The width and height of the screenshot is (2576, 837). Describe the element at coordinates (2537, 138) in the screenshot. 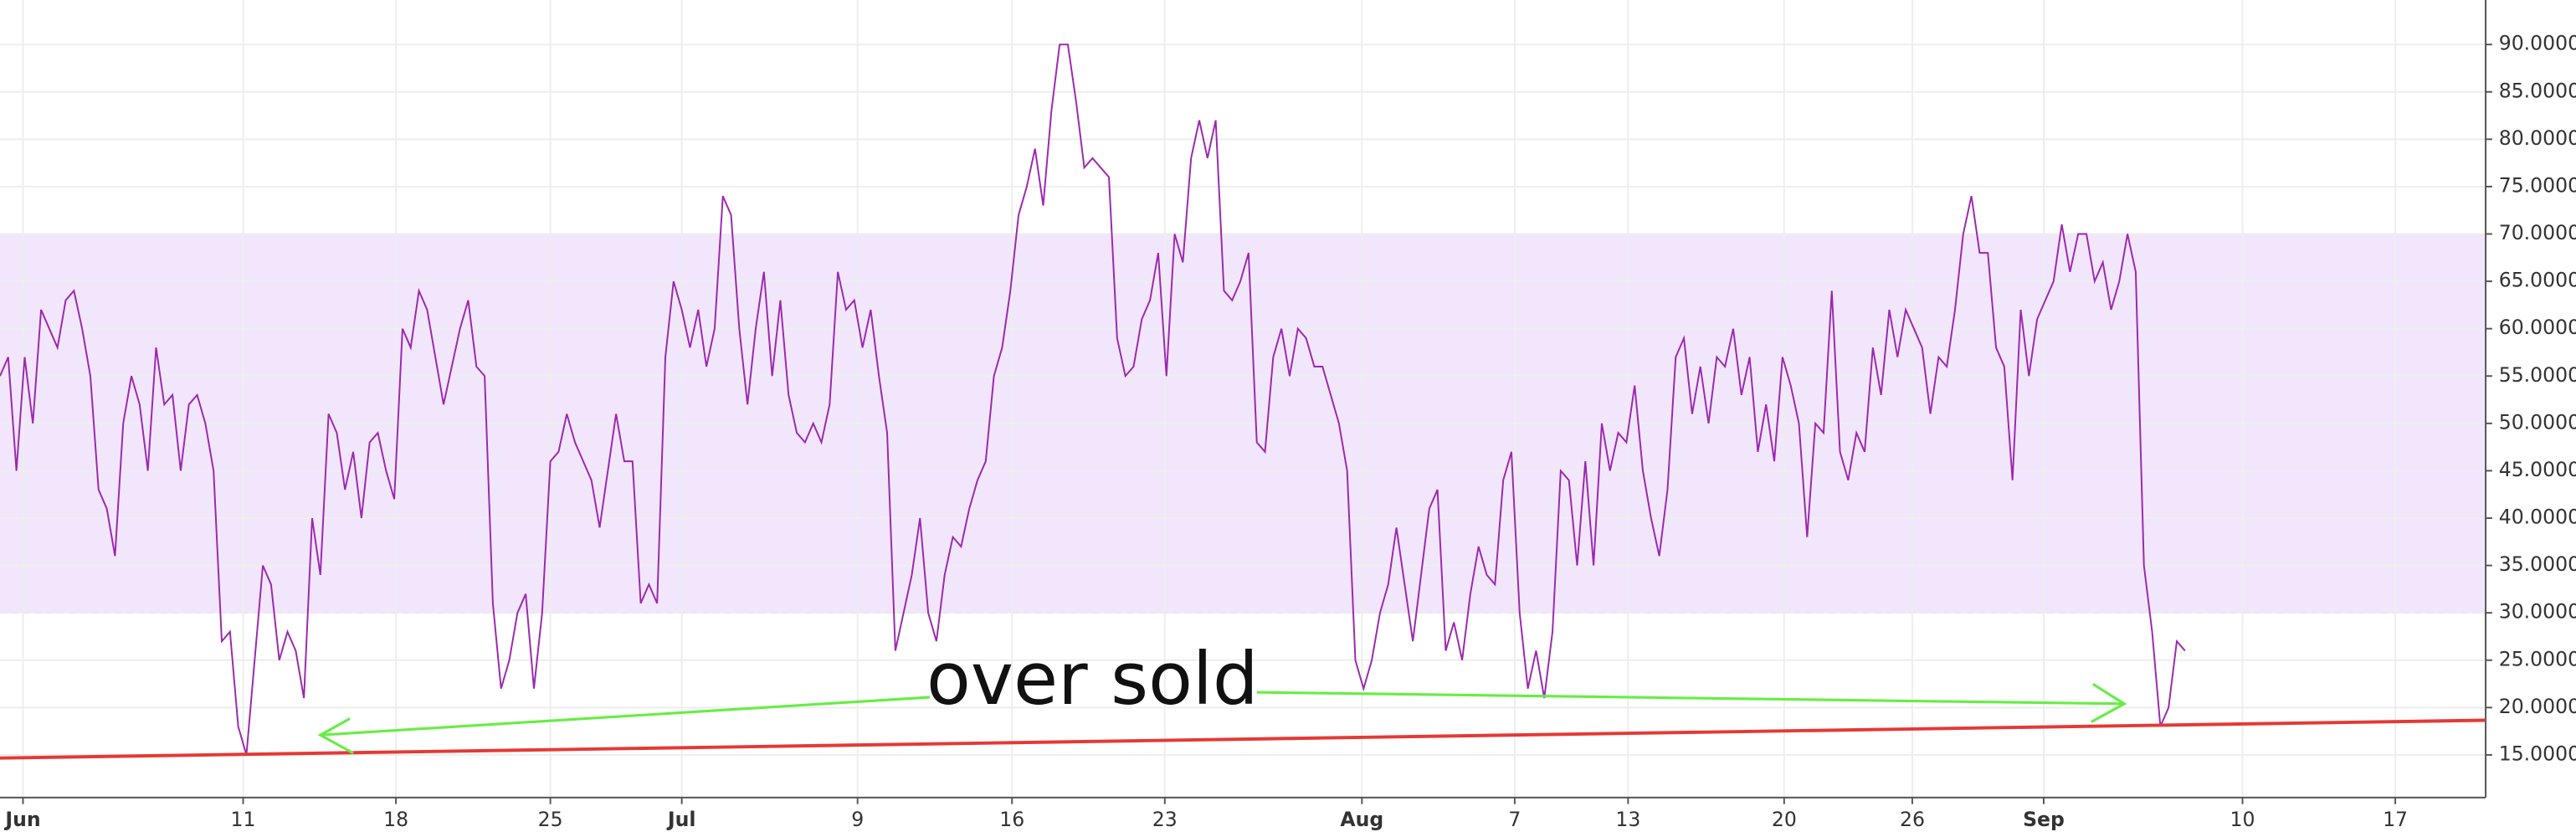

I see `y-tick-label: 80.0000` at that location.